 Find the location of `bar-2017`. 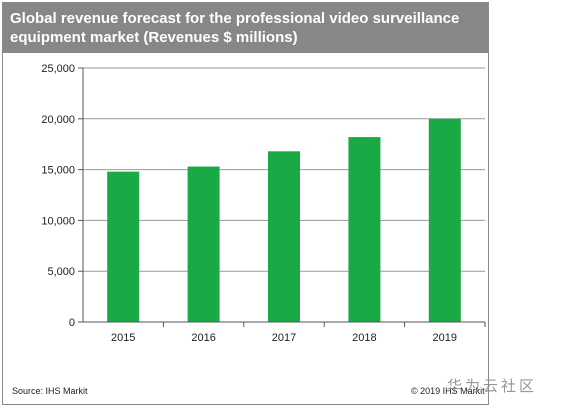

bar-2017 is located at coordinates (284, 236).